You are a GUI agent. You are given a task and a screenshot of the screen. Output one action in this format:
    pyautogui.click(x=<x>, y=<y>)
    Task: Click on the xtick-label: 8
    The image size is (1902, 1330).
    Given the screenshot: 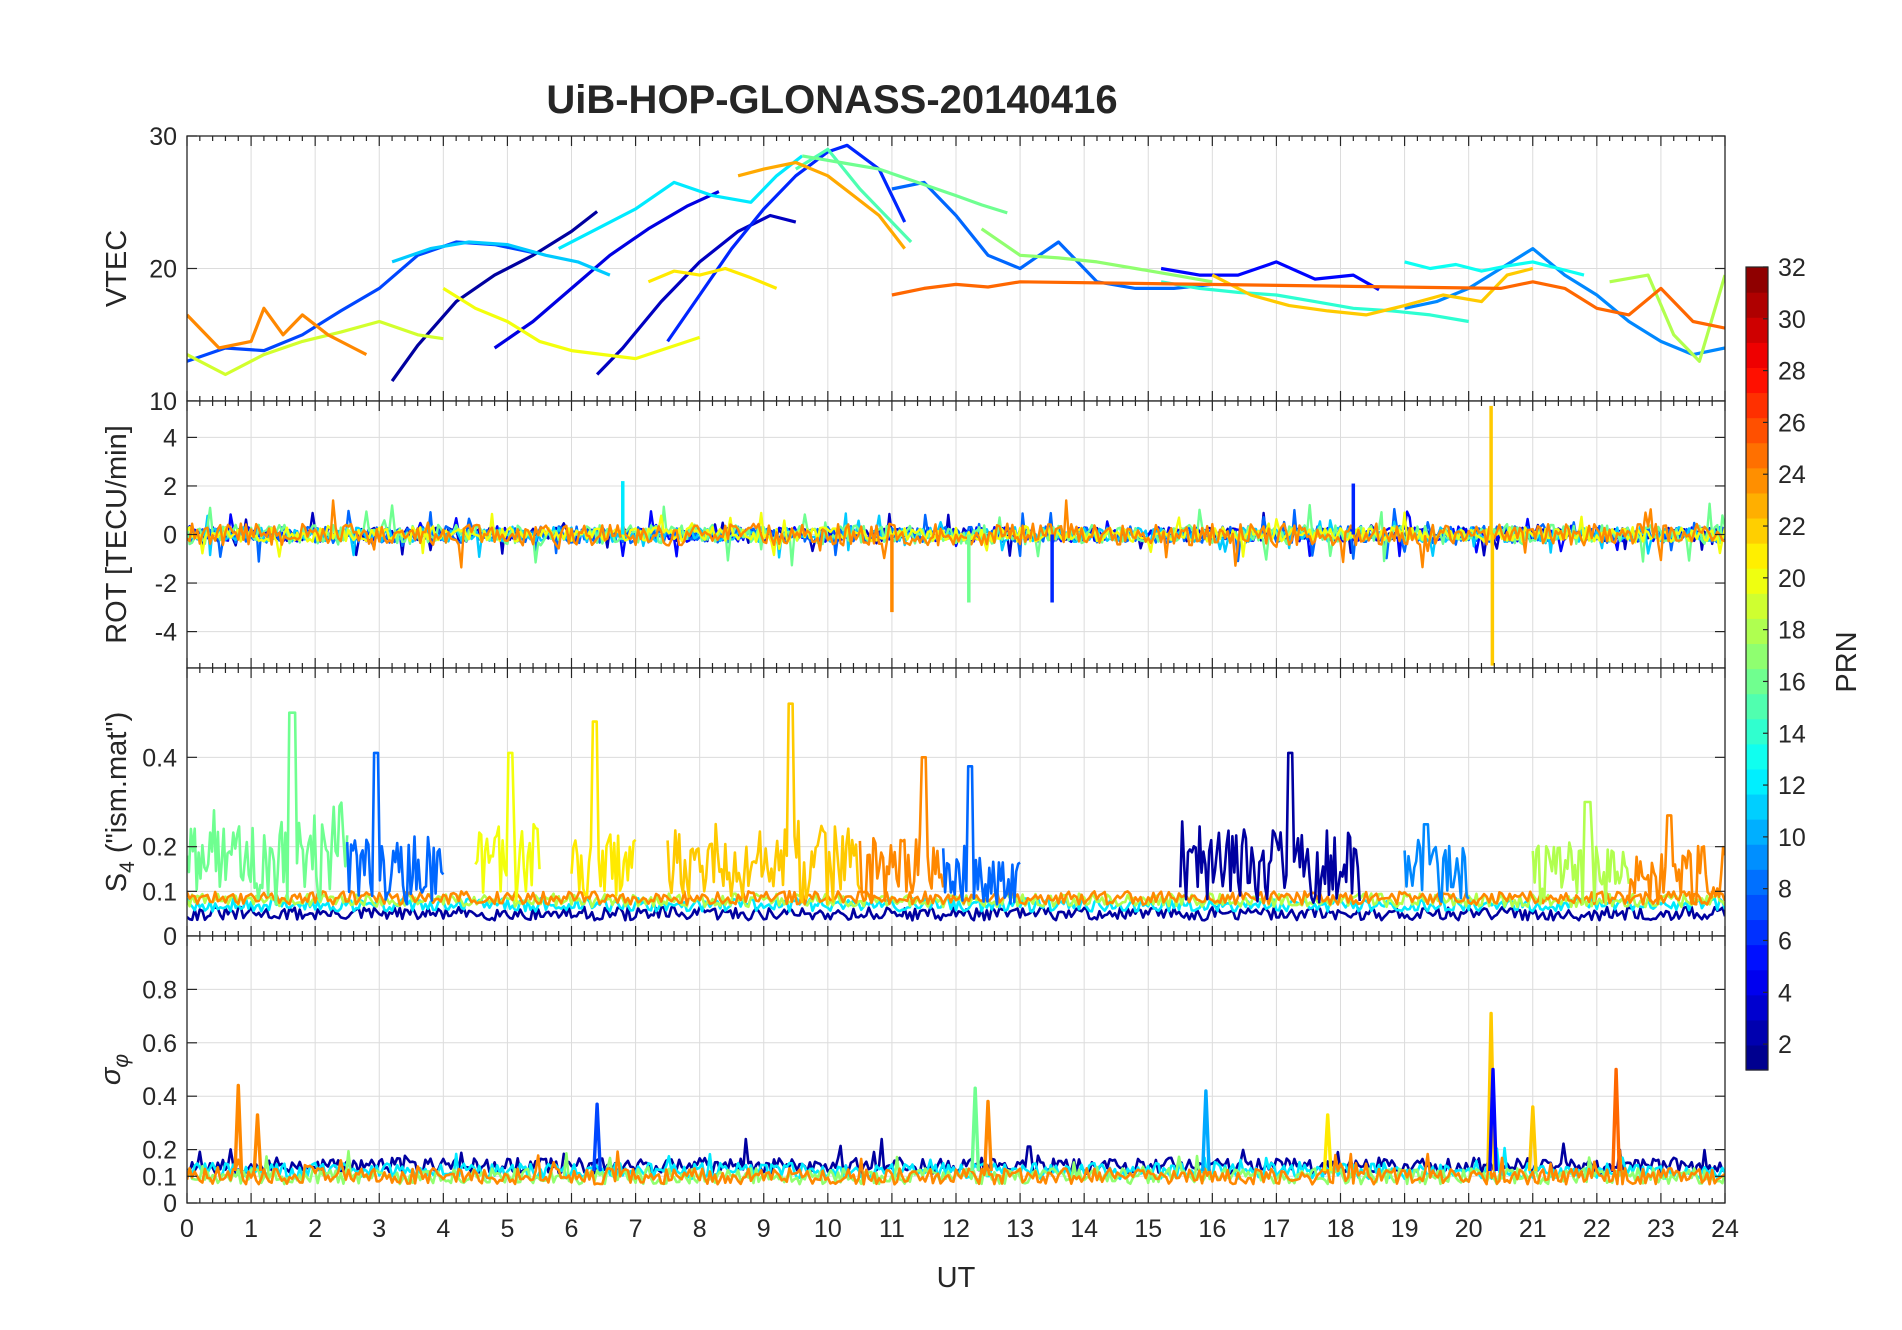 What is the action you would take?
    pyautogui.click(x=700, y=1229)
    